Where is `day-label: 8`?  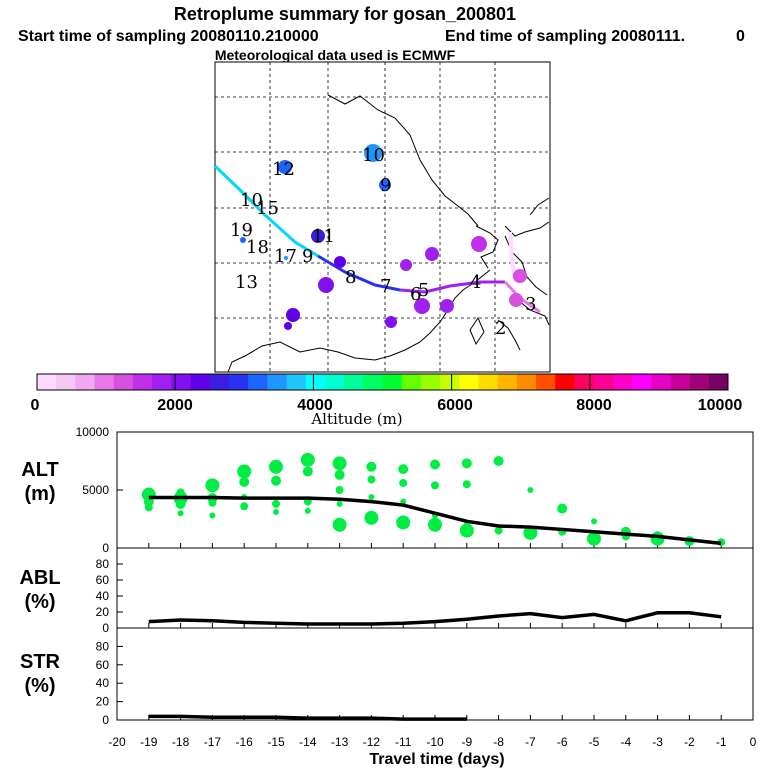
day-label: 8 is located at coordinates (350, 277).